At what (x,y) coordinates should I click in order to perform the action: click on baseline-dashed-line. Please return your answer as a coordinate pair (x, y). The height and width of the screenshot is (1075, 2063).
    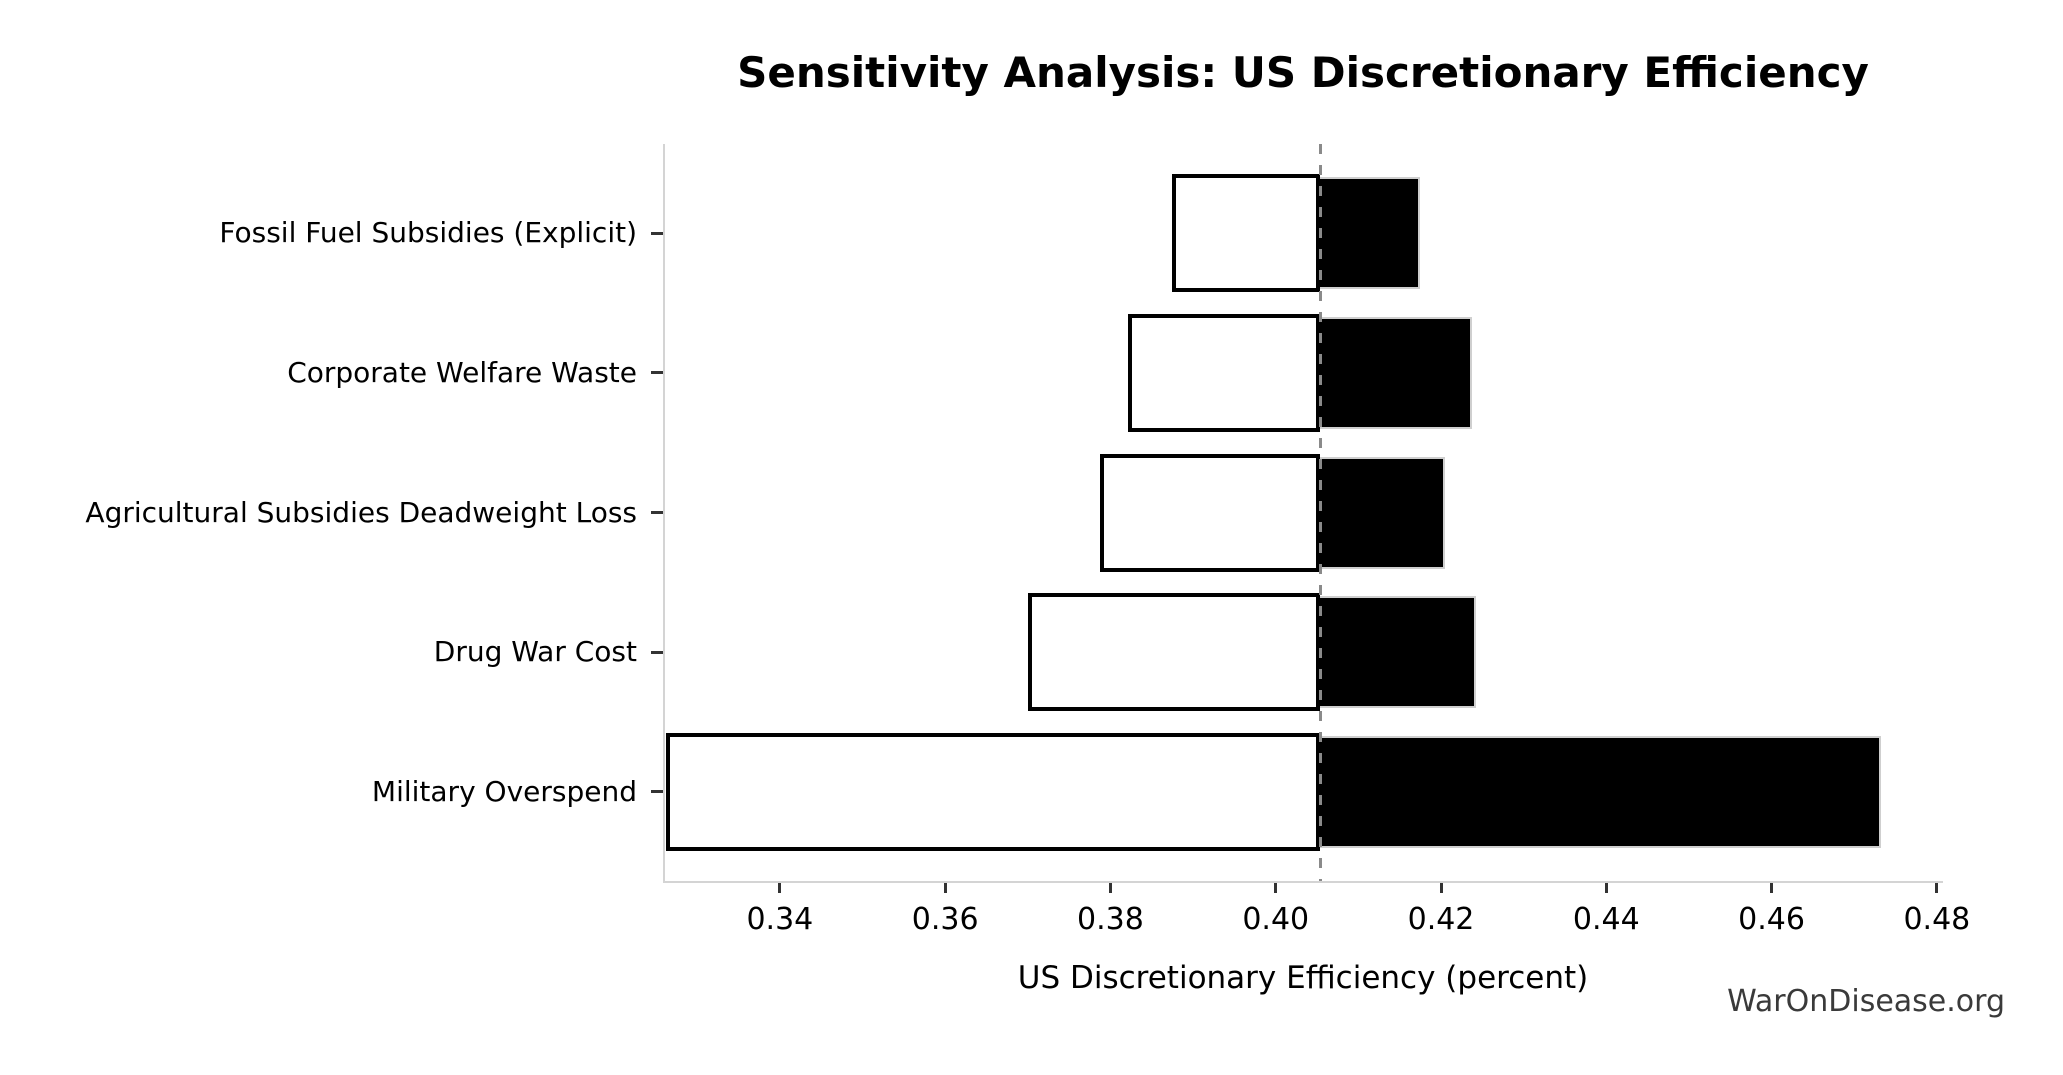
    Looking at the image, I should click on (1320, 512).